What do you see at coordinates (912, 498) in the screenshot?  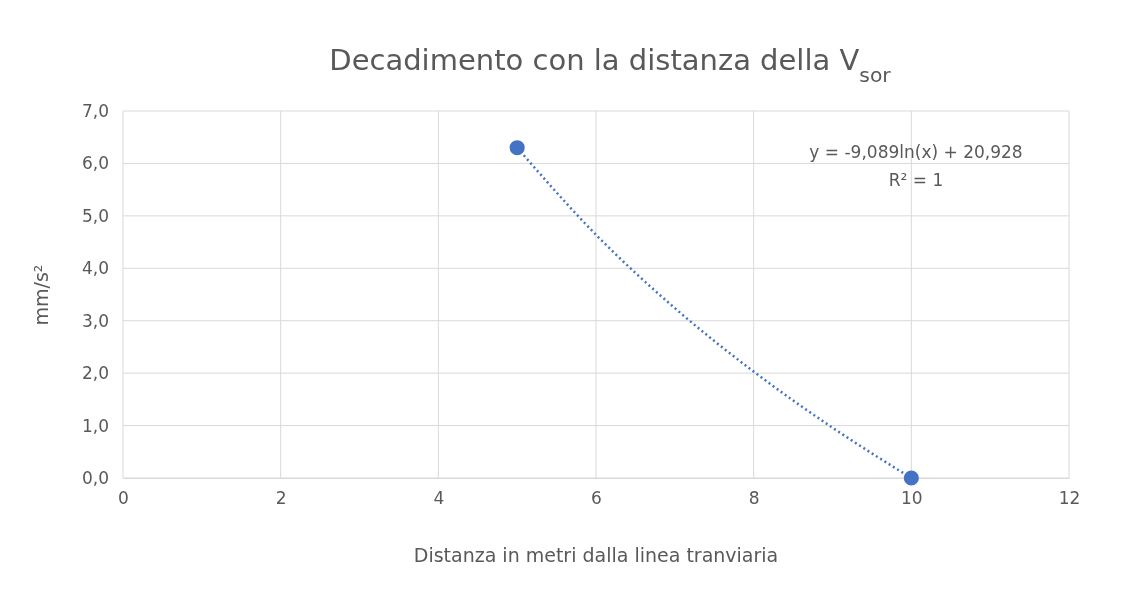 I see `x-tick-label: 10` at bounding box center [912, 498].